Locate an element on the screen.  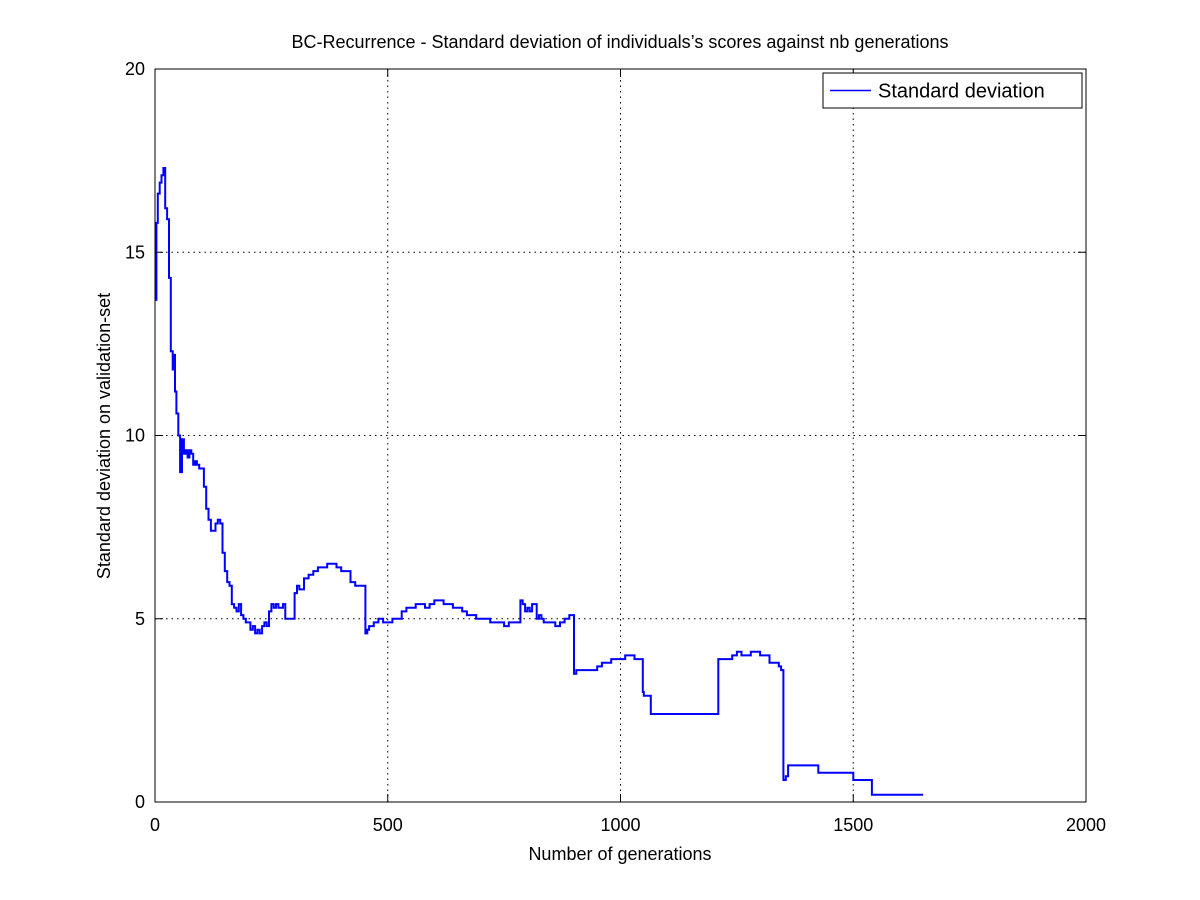
y-tick-label: 10 is located at coordinates (135, 436).